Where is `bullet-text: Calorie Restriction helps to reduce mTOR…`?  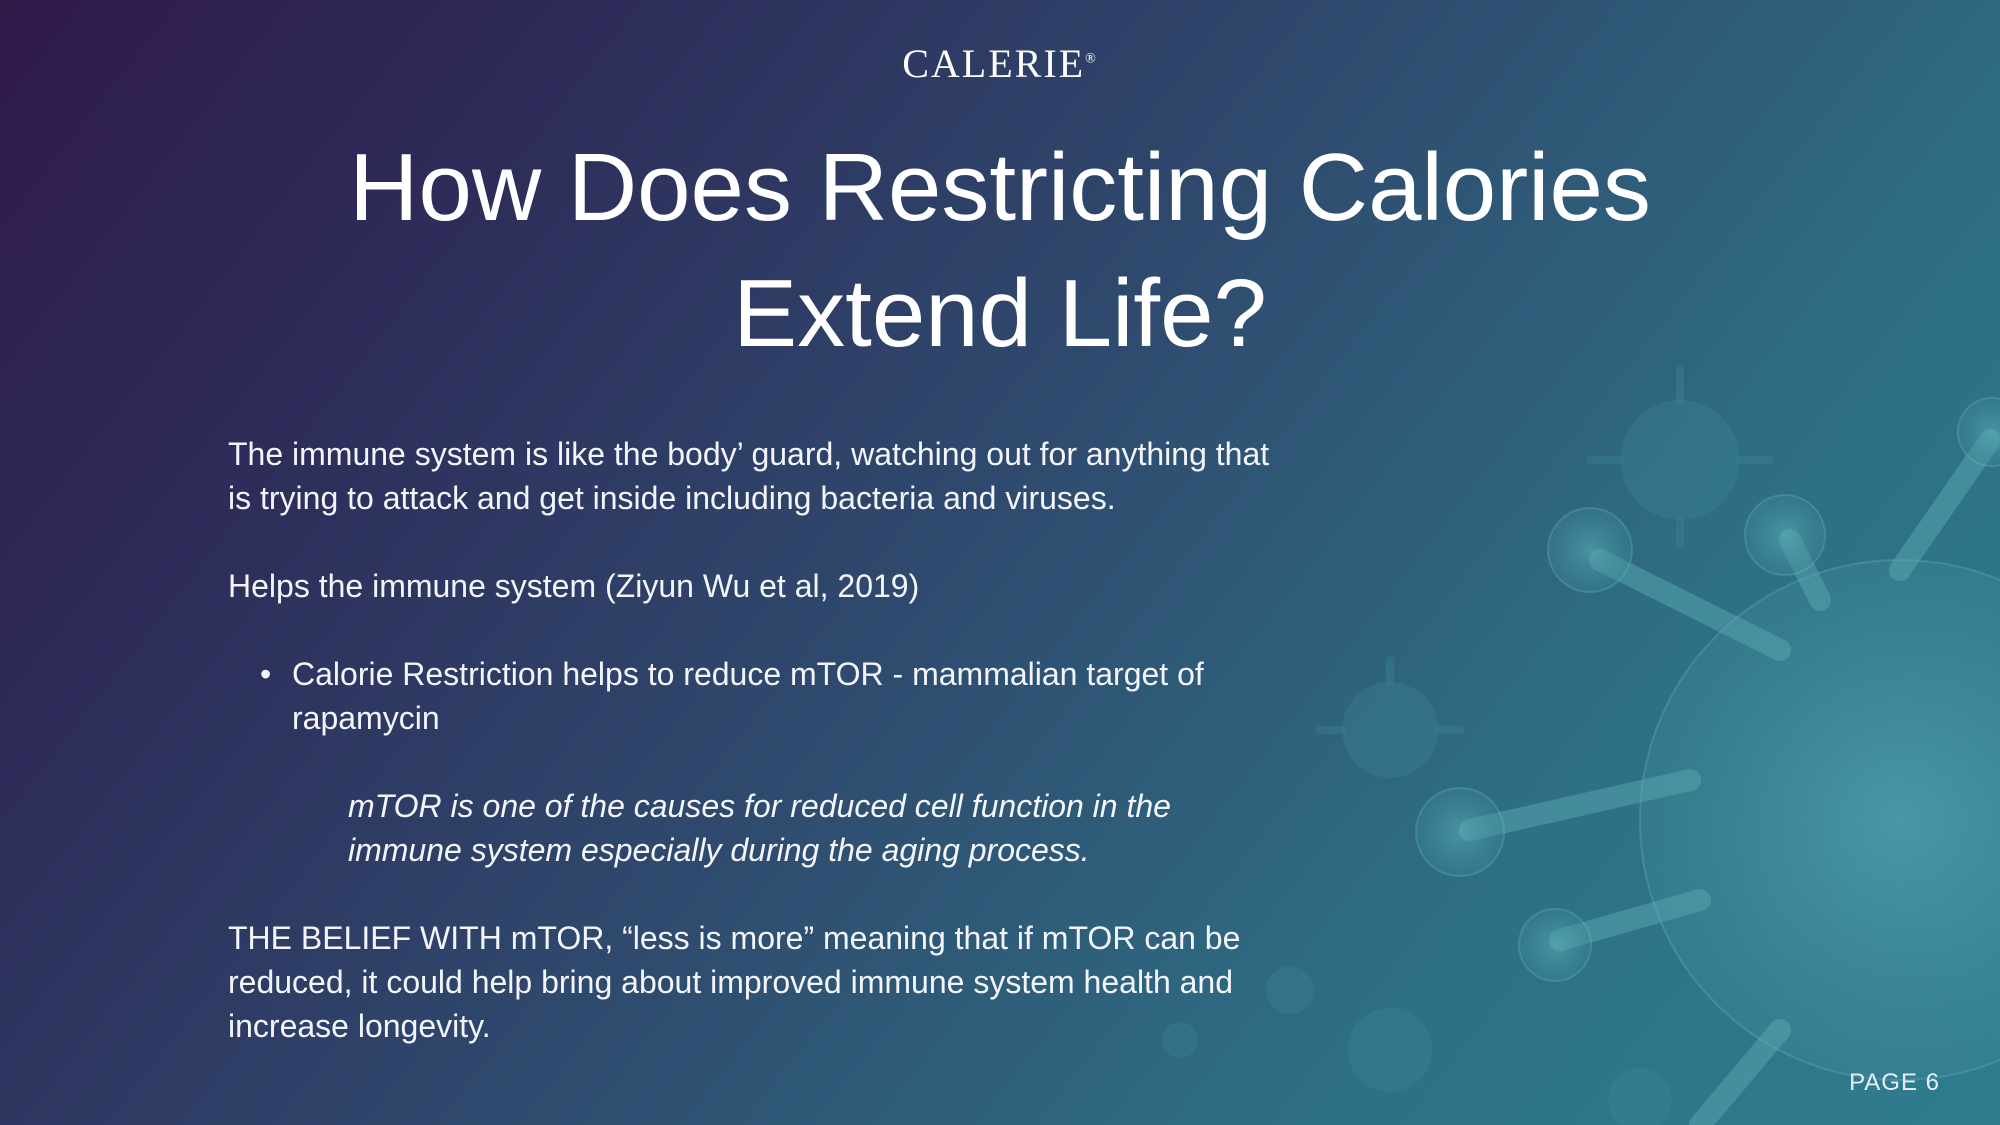
bullet-text: Calorie Restriction helps to reduce mTOR… is located at coordinates (748, 696).